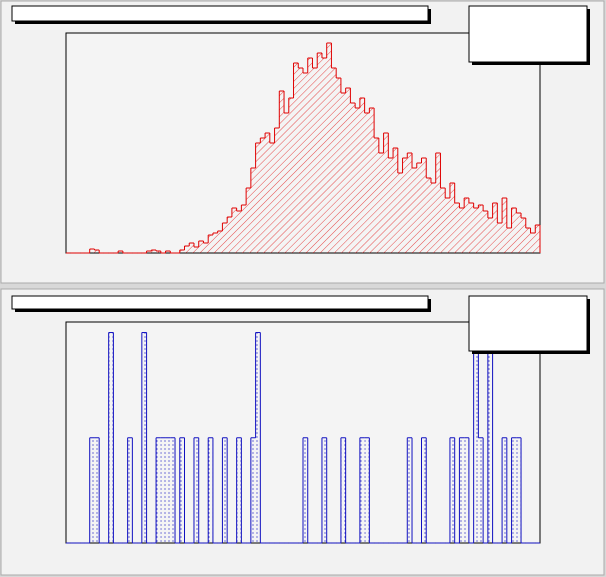 This screenshot has height=577, width=606. Describe the element at coordinates (220, 302) in the screenshot. I see `title-box` at that location.